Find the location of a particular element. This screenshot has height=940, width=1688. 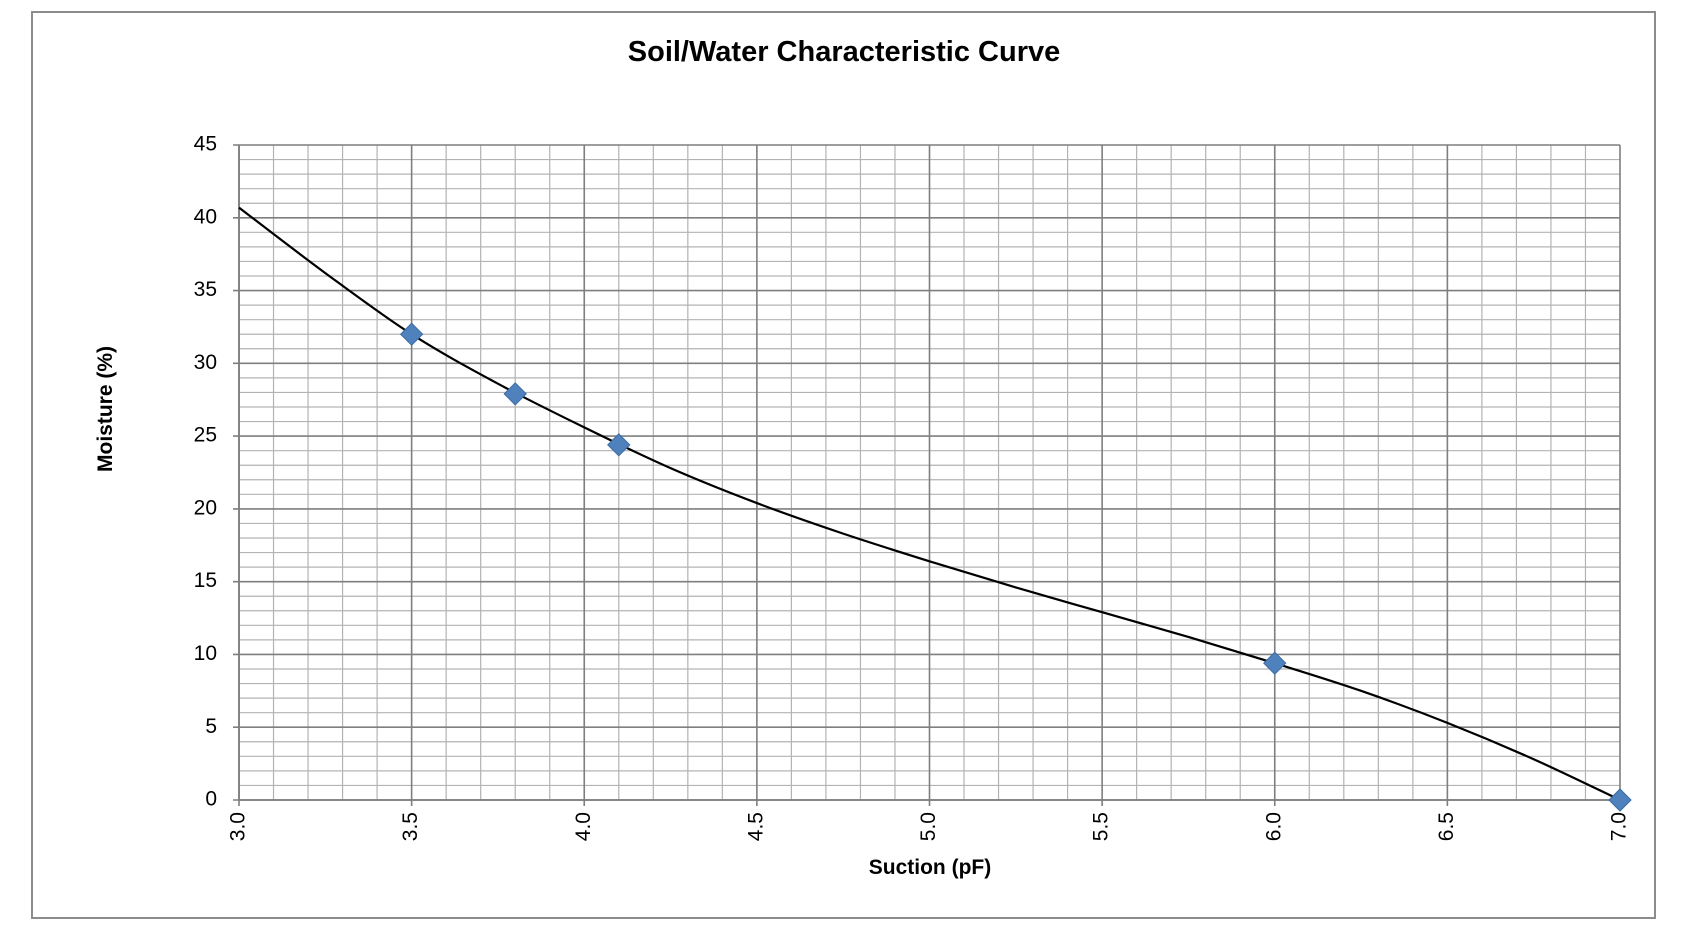

y-tick-label: 0 is located at coordinates (211, 799).